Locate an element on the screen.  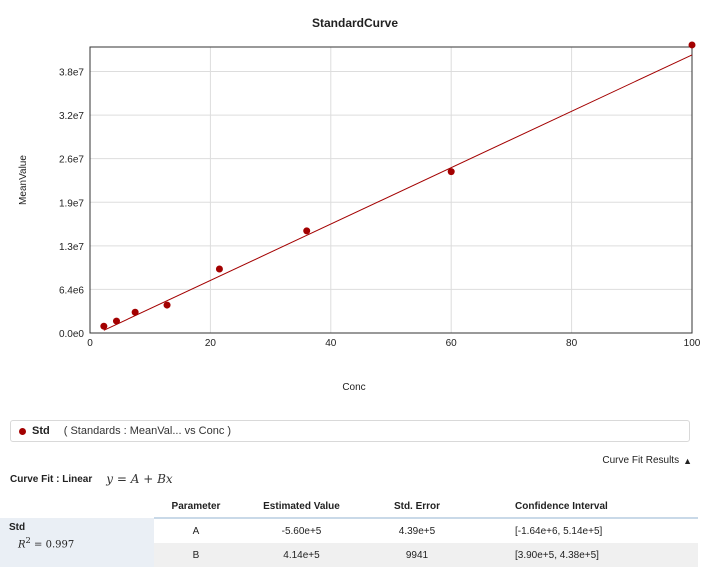
r-squared: R2 = 0.997 is located at coordinates (86, 542).